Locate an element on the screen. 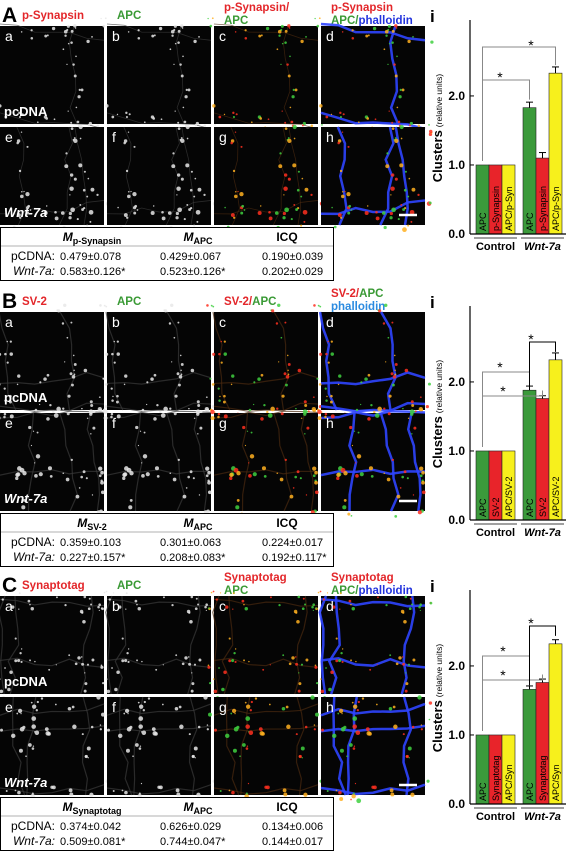 The height and width of the screenshot is (852, 568). x-tick-label: Control is located at coordinates (495, 817).